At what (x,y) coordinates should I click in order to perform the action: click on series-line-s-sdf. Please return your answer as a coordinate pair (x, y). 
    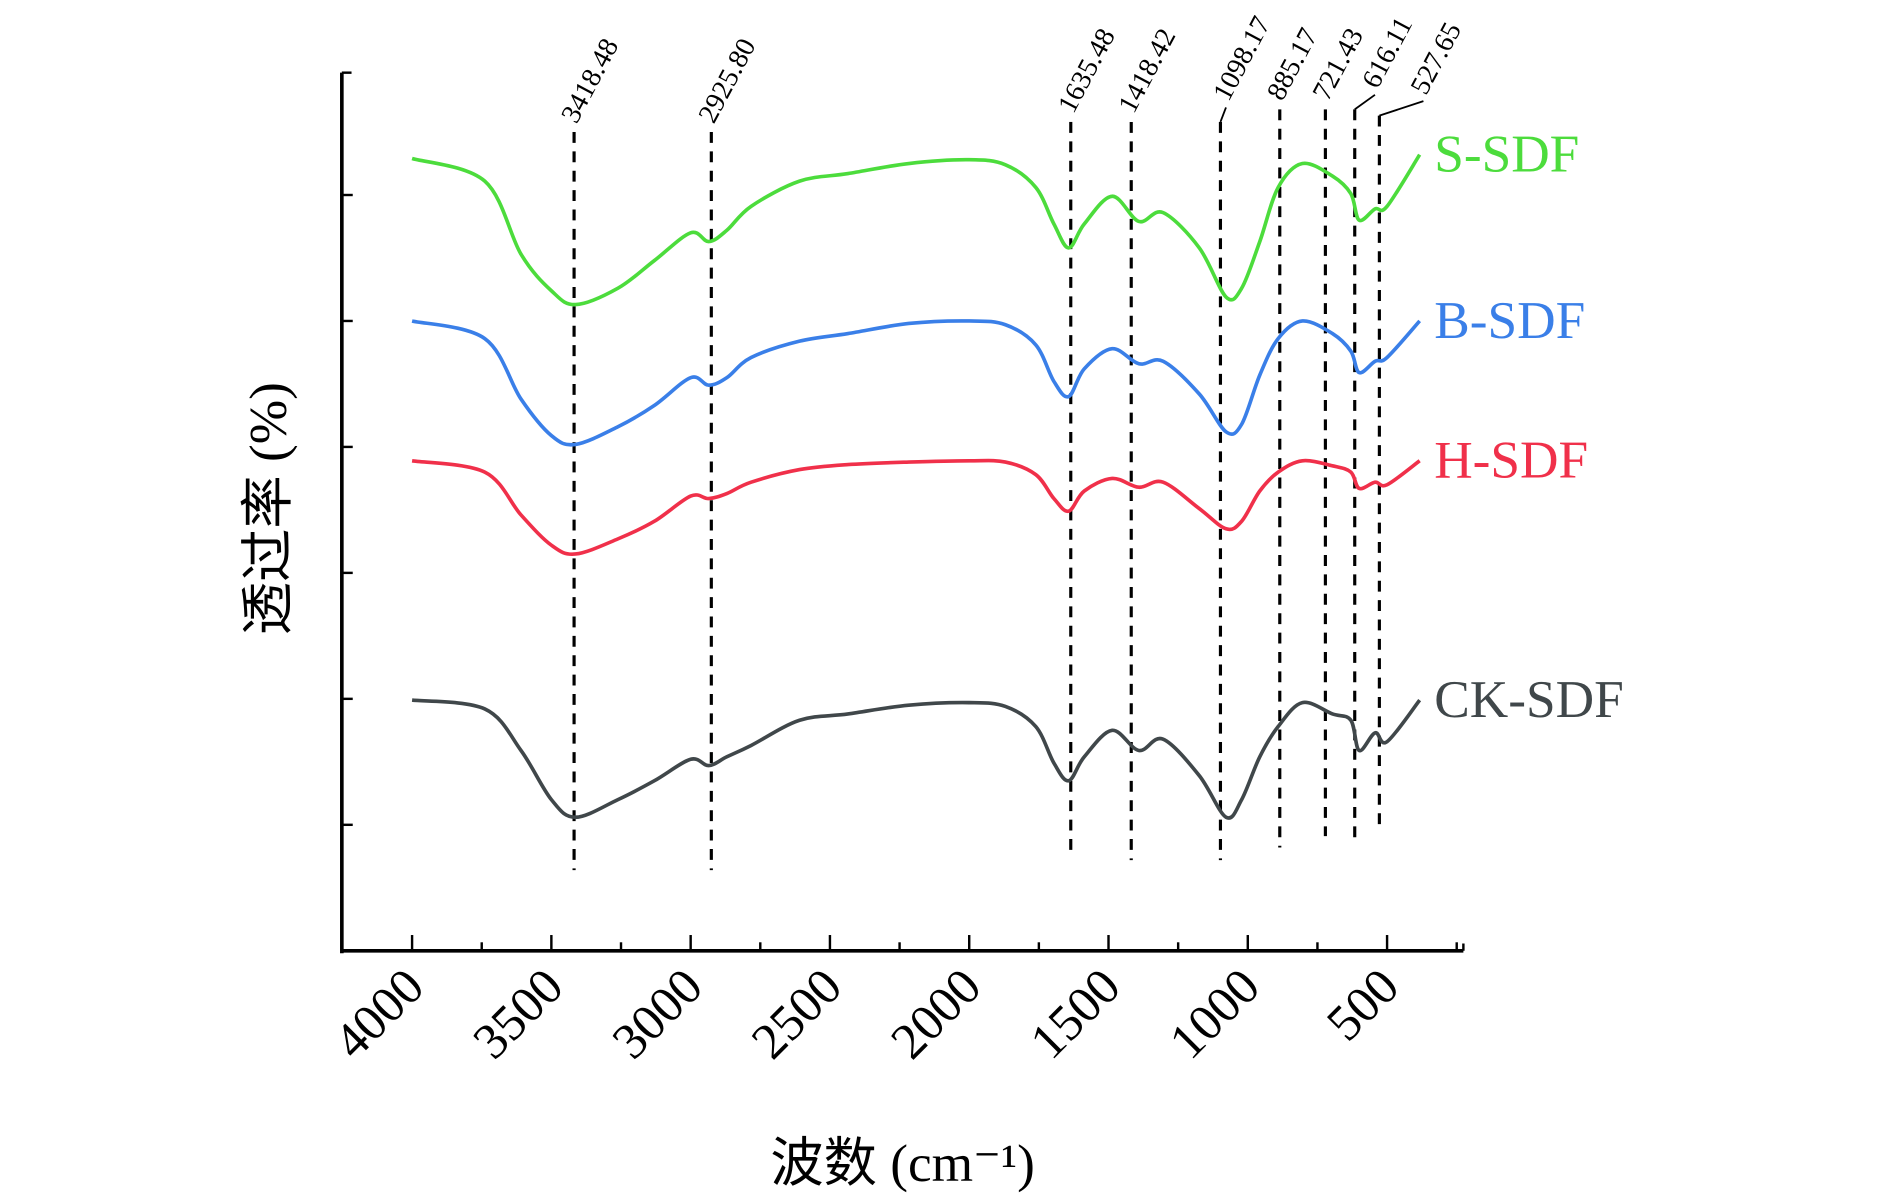
    Looking at the image, I should click on (916, 230).